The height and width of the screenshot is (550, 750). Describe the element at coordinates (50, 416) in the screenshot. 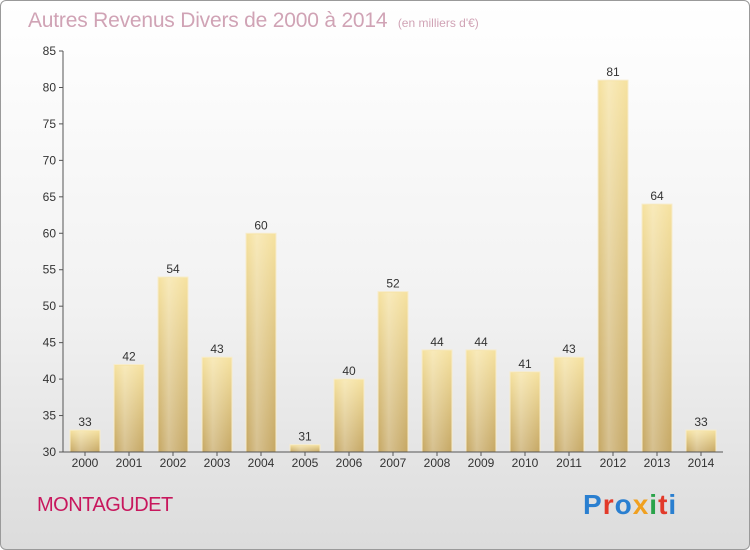

I see `y-tick-label: 35` at that location.